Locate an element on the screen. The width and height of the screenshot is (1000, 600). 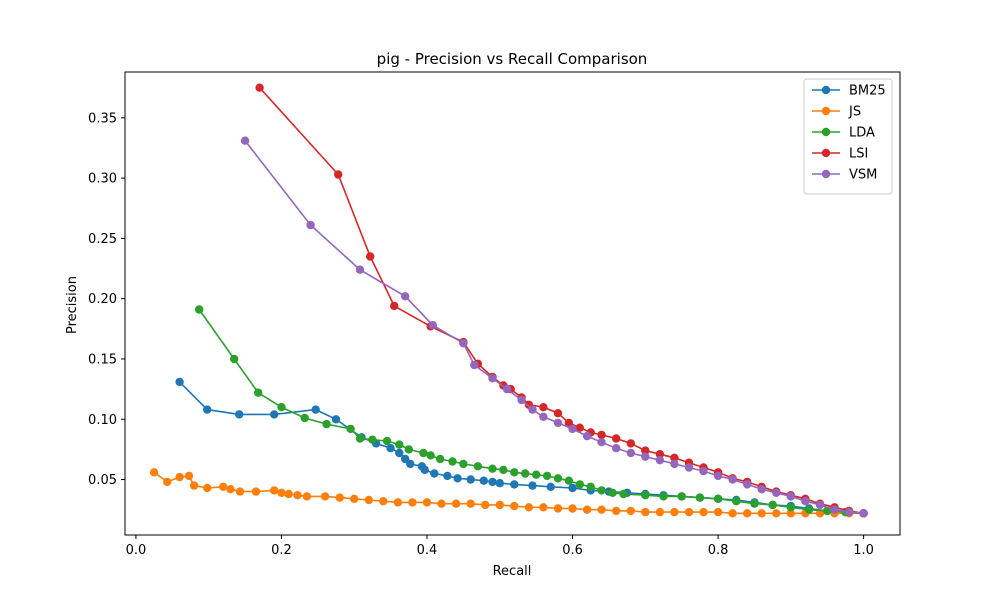
legend-label-lsi: LSI is located at coordinates (858, 154).